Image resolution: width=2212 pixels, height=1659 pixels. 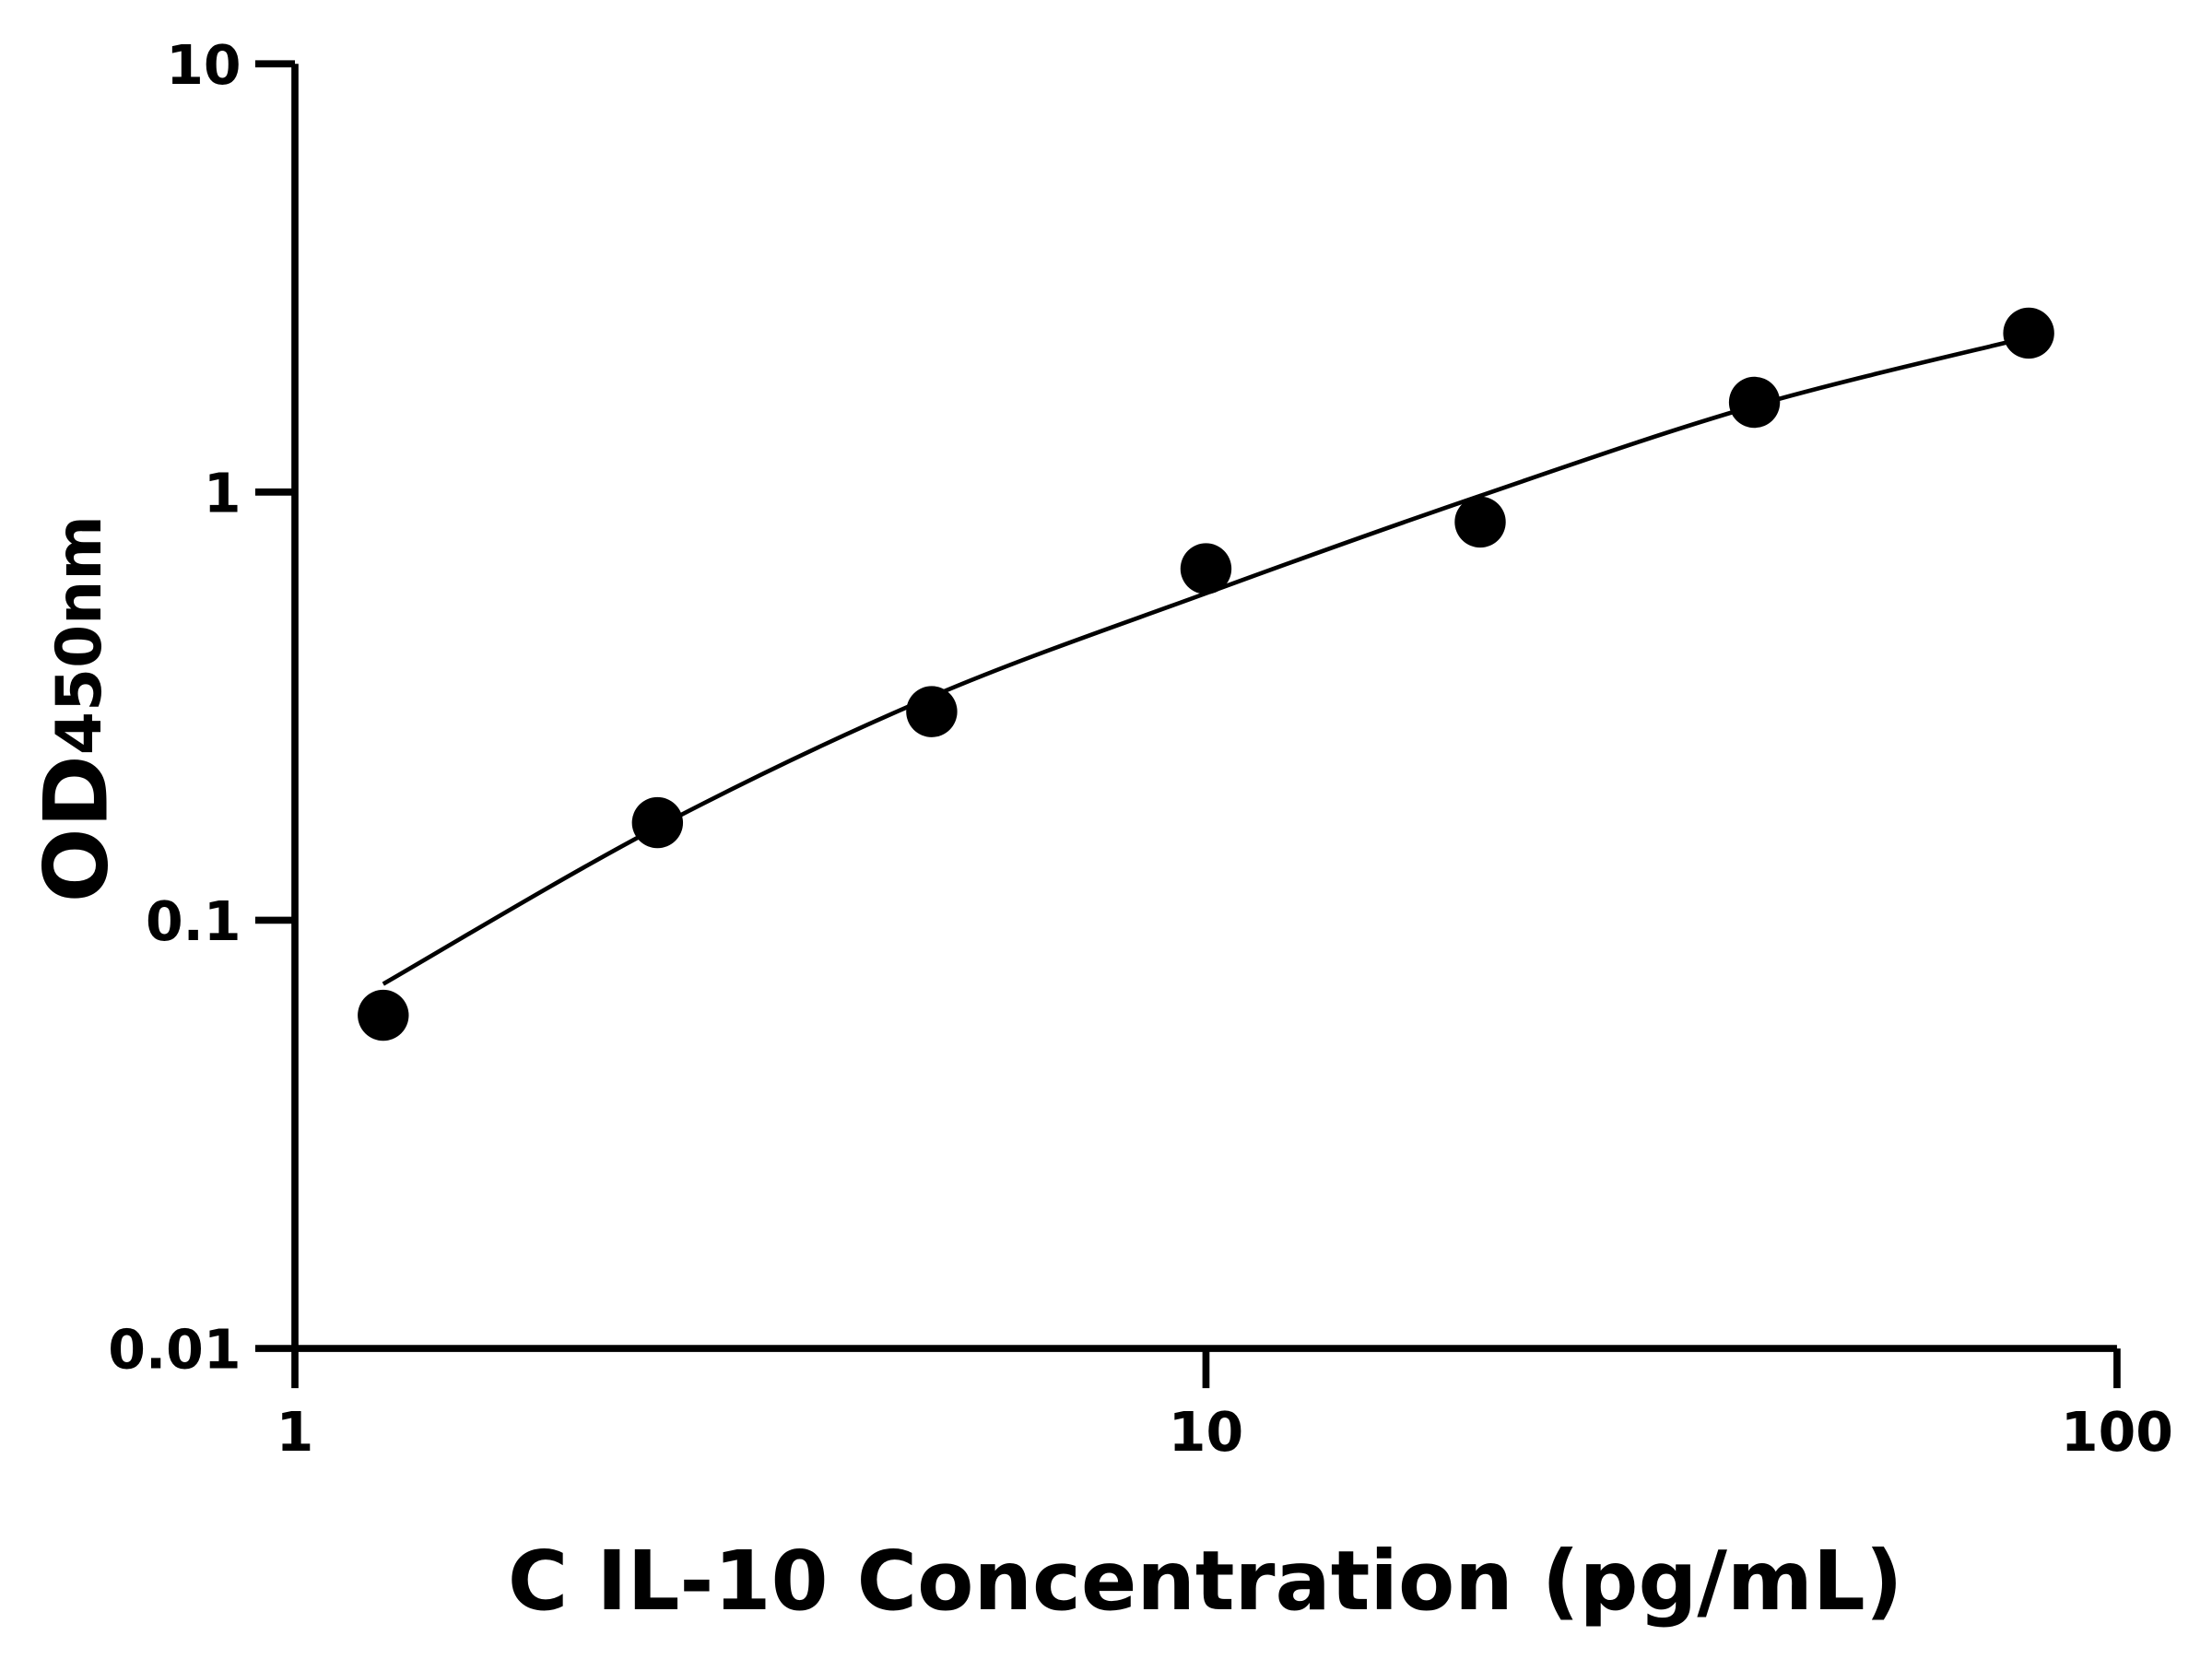 I want to click on y-axis-label-main: OD, so click(x=76, y=828).